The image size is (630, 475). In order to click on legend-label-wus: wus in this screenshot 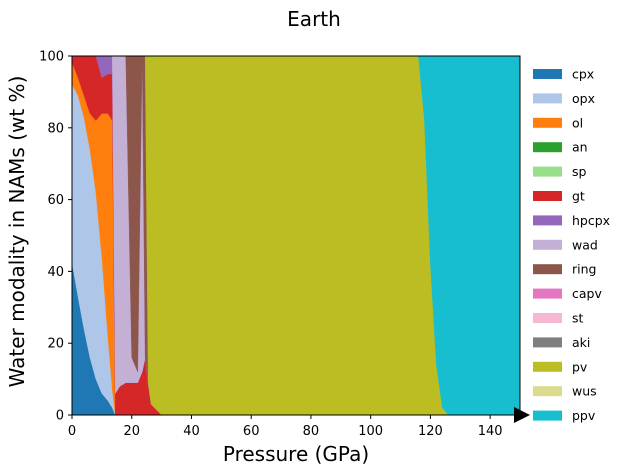, I will do `click(584, 391)`.